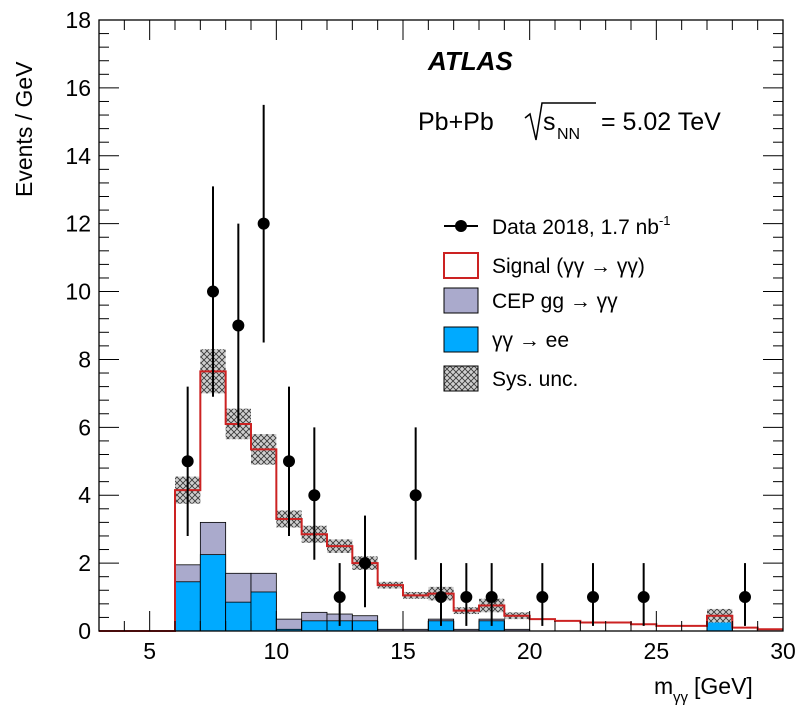 This screenshot has height=715, width=810. What do you see at coordinates (530, 340) in the screenshot?
I see `legend-ee-label: γγ → ee` at bounding box center [530, 340].